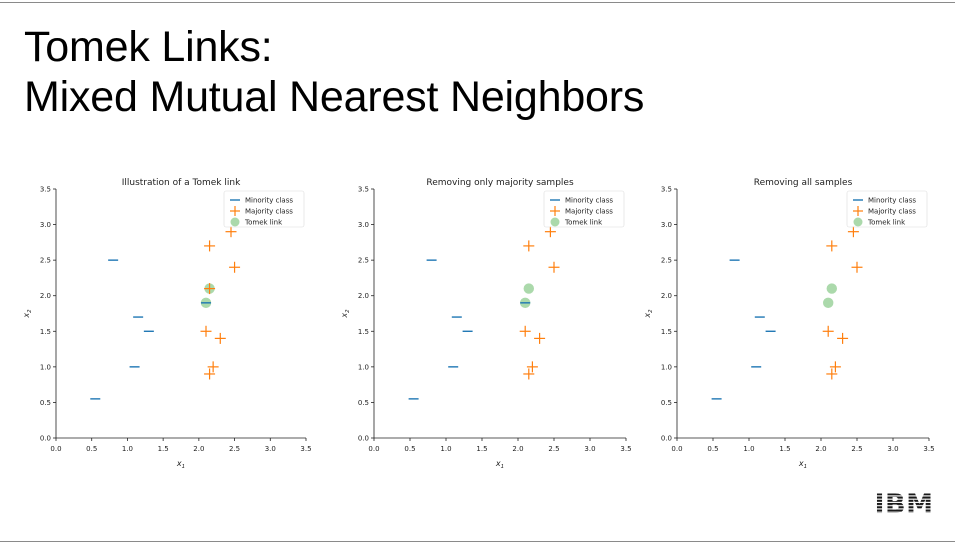 This screenshot has width=955, height=545. Describe the element at coordinates (181, 183) in the screenshot. I see `chart-title: Illustration of a Tomek link` at that location.